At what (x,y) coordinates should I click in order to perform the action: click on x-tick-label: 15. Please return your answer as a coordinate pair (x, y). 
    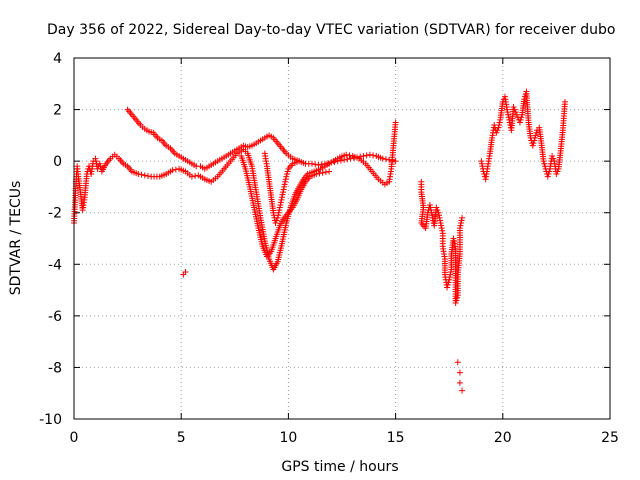
    Looking at the image, I should click on (396, 438).